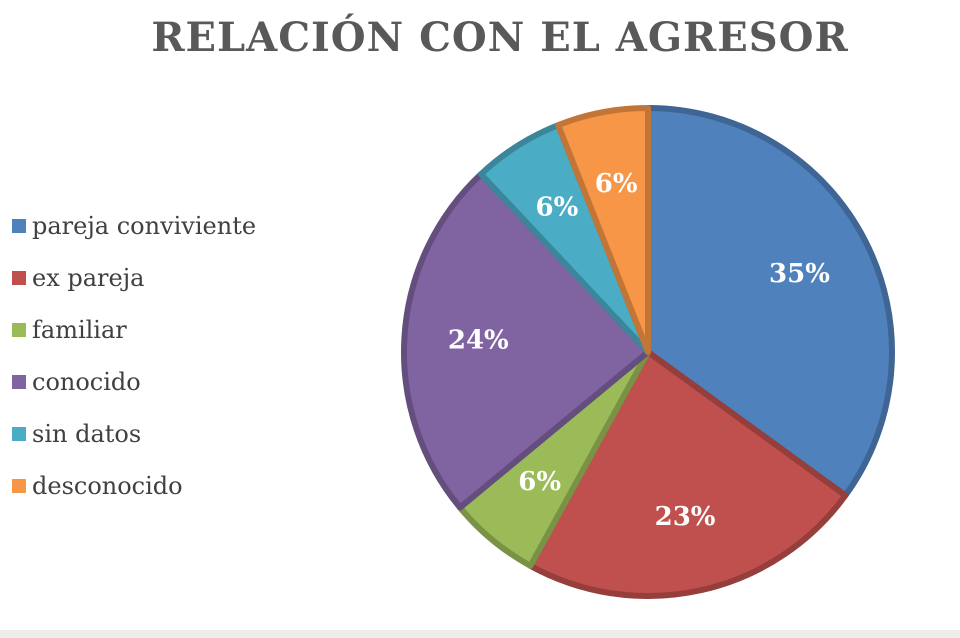 The width and height of the screenshot is (960, 638). Describe the element at coordinates (87, 434) in the screenshot. I see `legend-label: sin datos` at that location.